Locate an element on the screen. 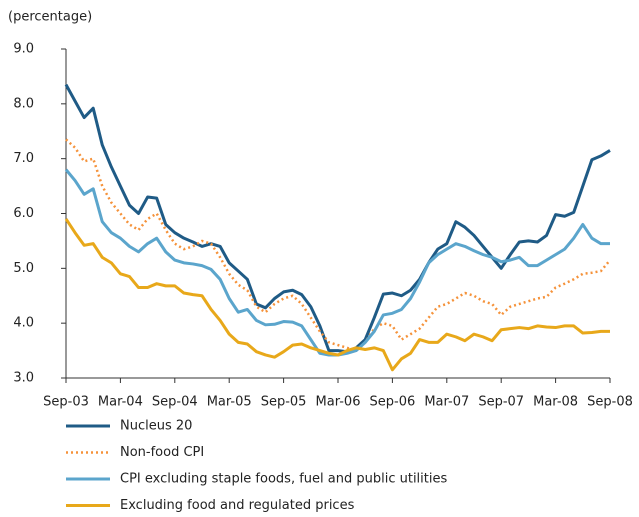 Image resolution: width=639 pixels, height=517 pixels. x-tick-label: Sep-08 is located at coordinates (610, 402).